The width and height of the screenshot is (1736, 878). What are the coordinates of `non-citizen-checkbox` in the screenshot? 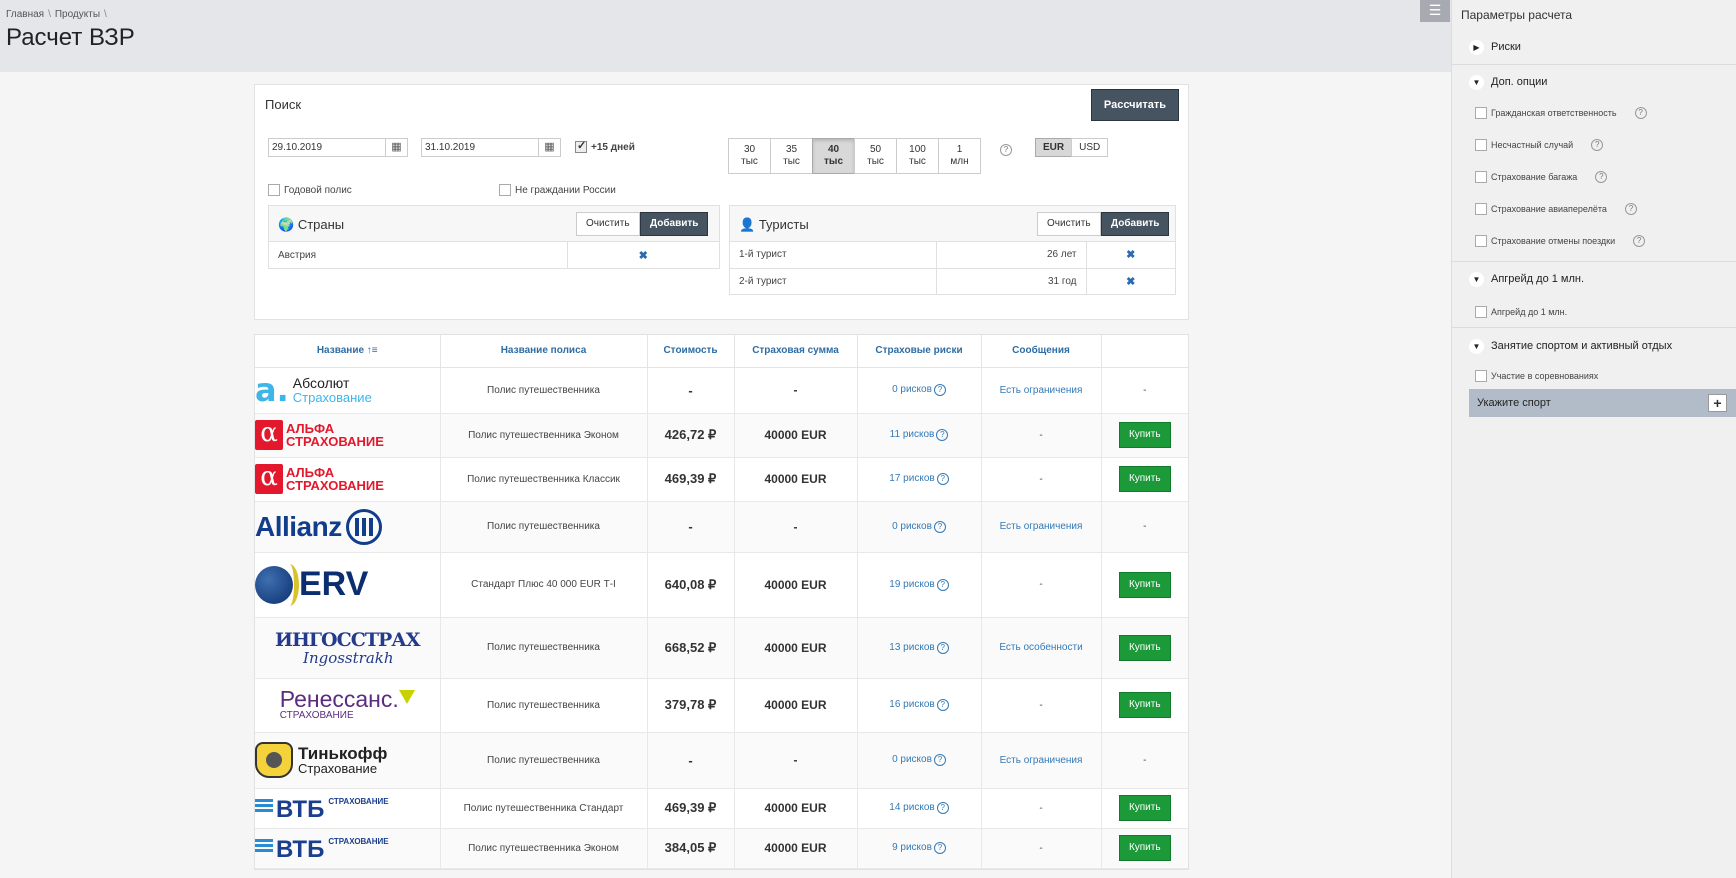 It's located at (505, 190).